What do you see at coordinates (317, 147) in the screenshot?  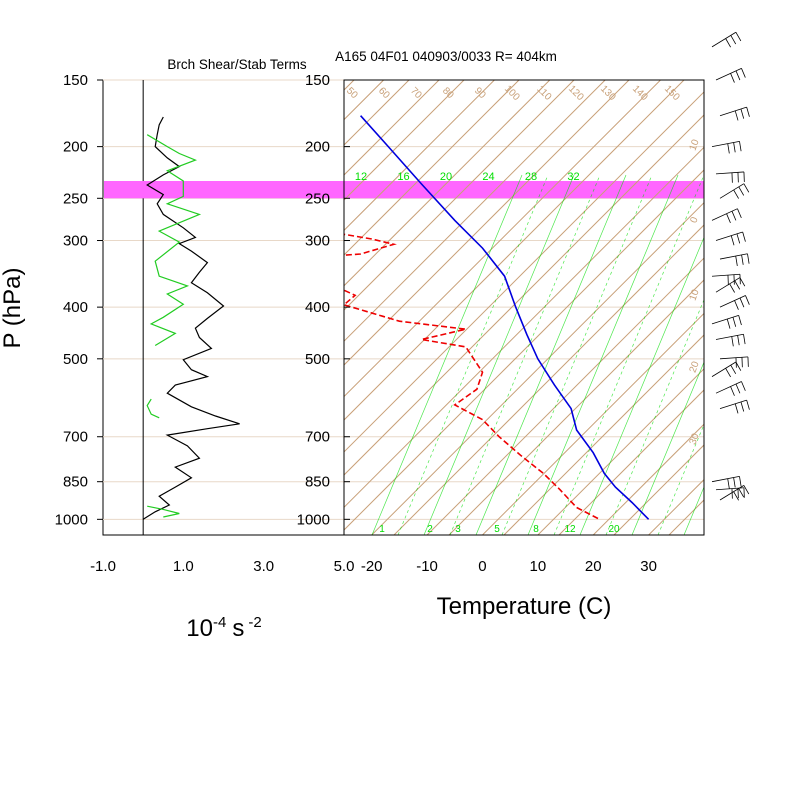 I see `skew-y-tick-label: 200` at bounding box center [317, 147].